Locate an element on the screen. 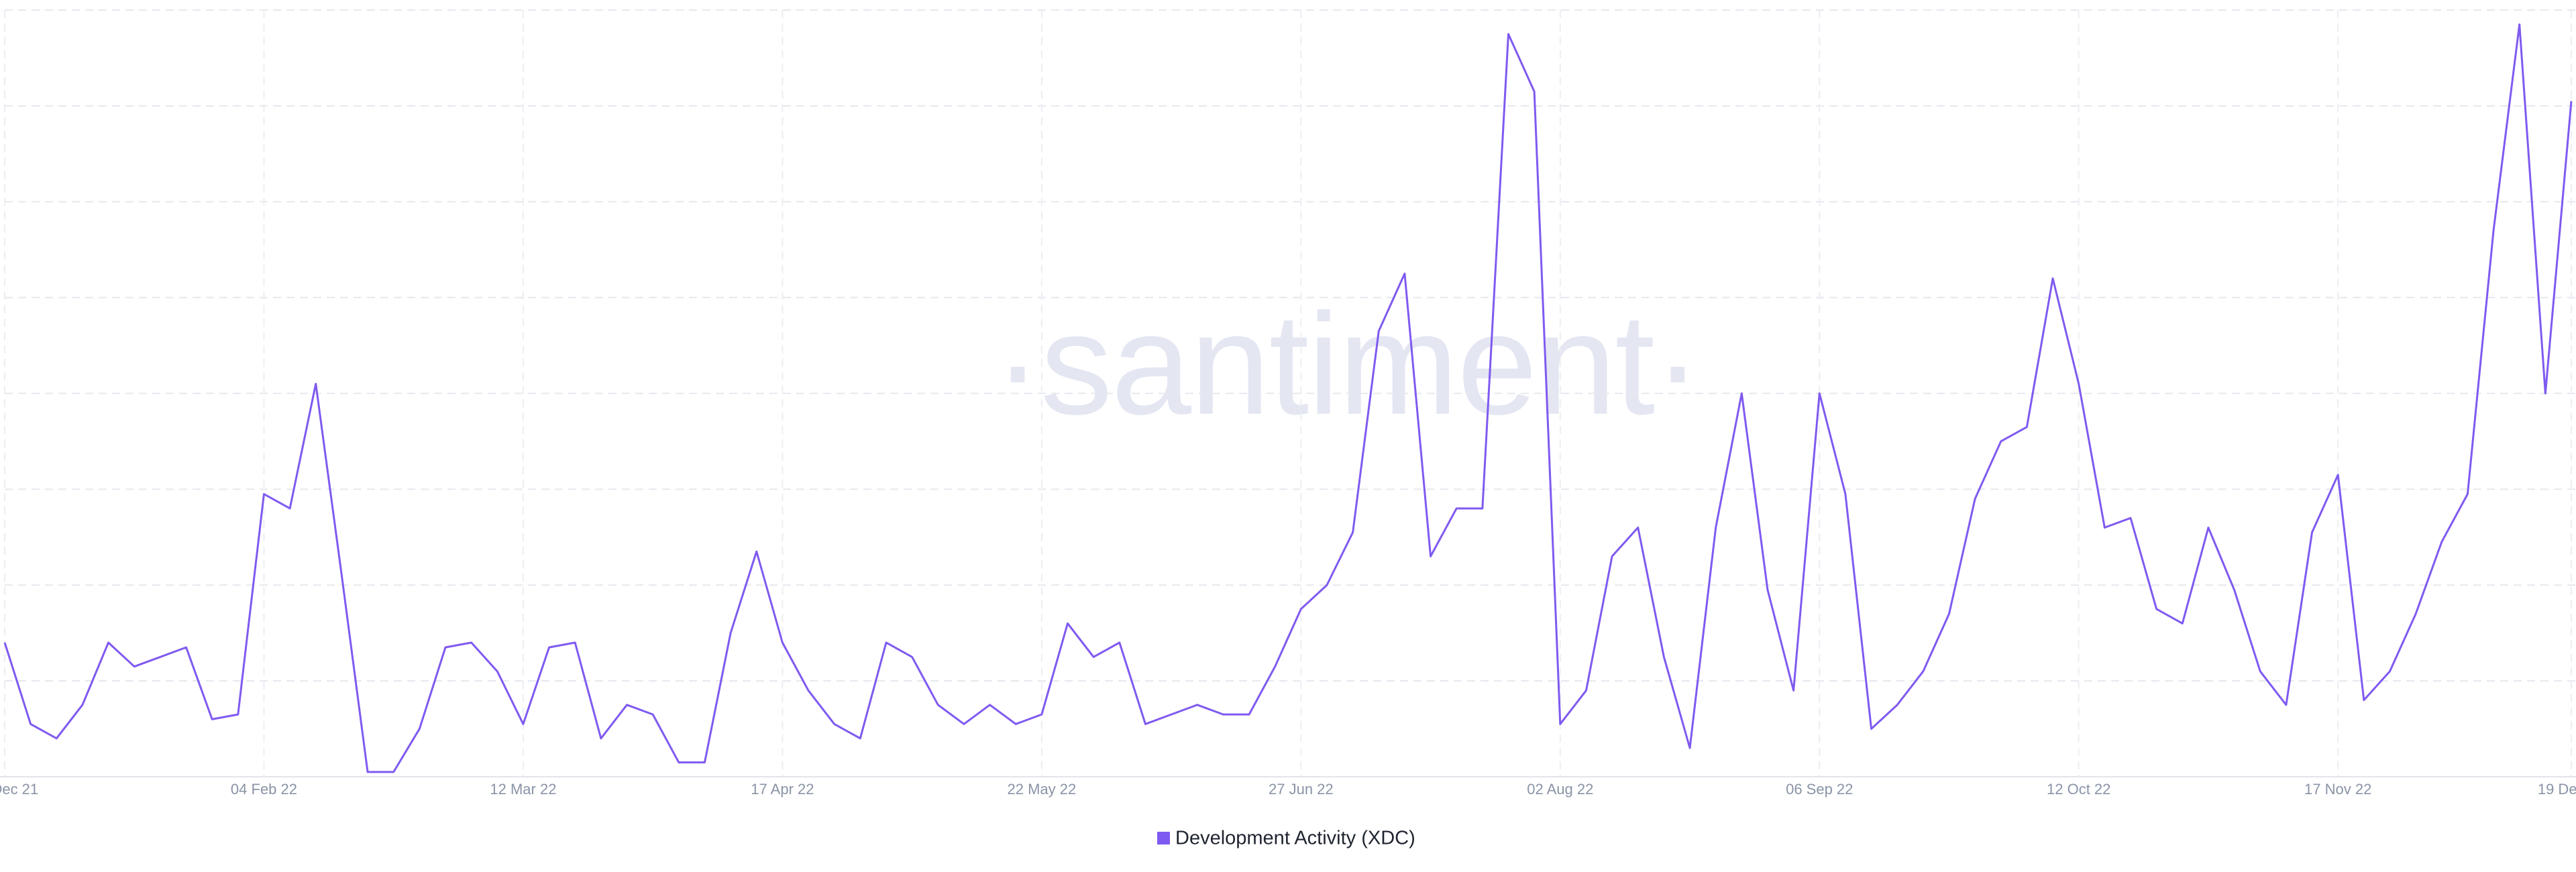 The width and height of the screenshot is (2576, 872). x-tick-label: 12 Mar 22 is located at coordinates (523, 790).